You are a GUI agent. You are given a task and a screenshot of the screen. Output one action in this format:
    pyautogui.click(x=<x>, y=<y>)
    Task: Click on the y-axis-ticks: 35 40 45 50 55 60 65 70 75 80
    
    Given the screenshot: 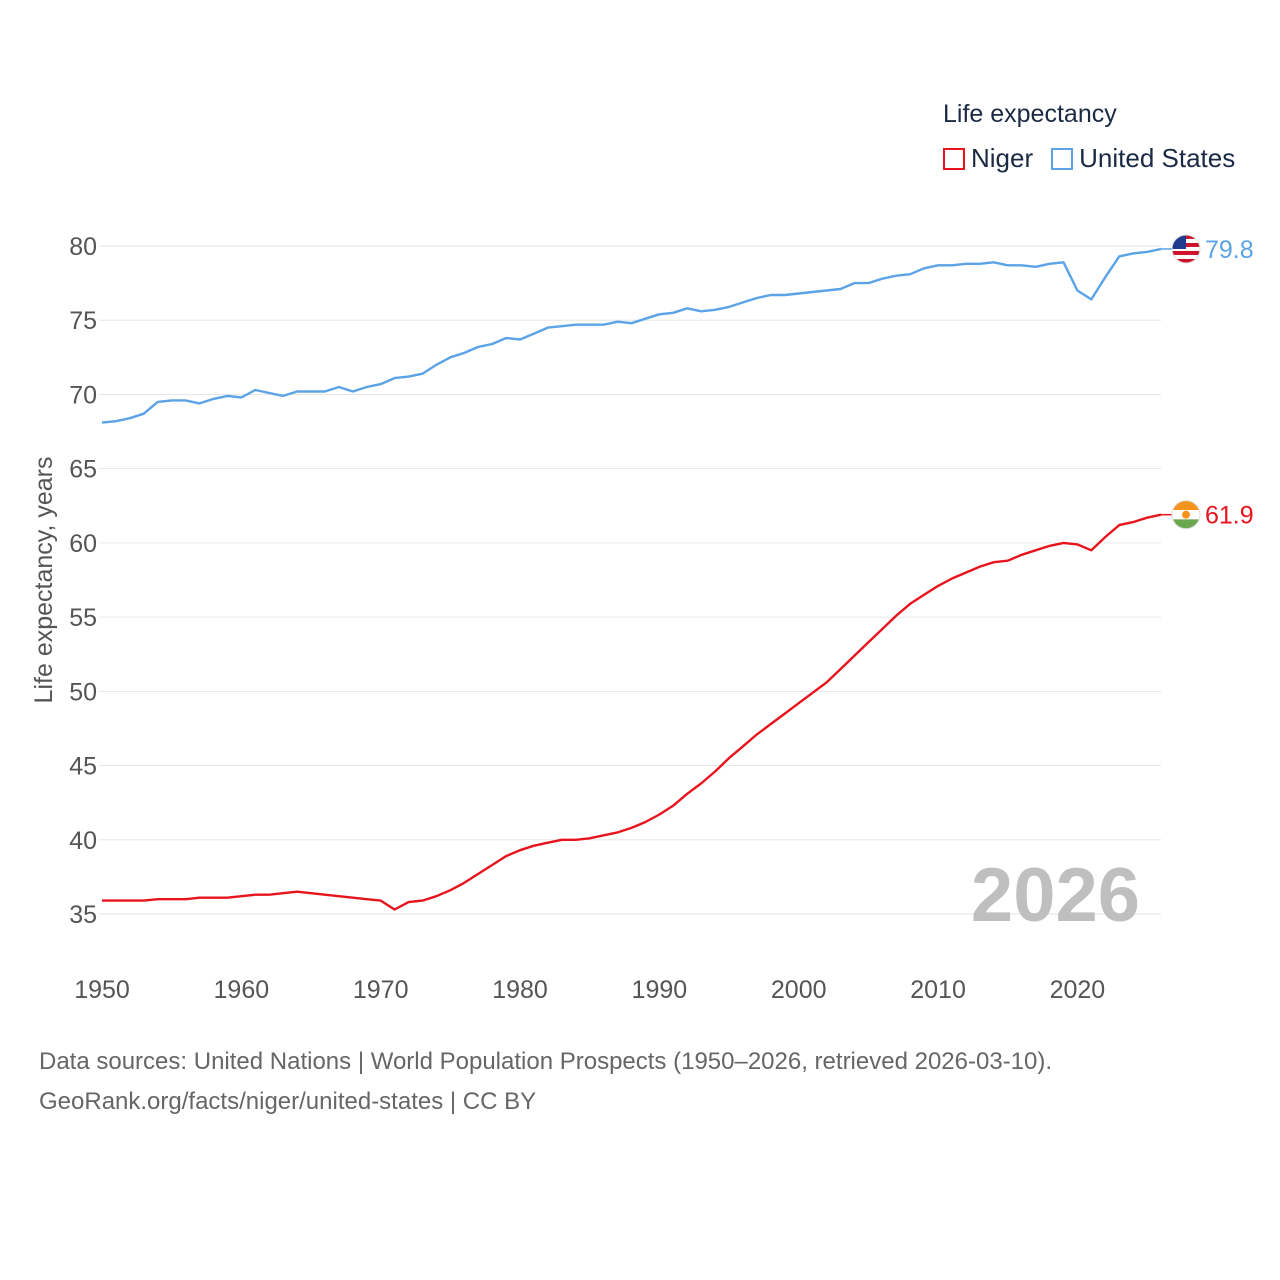 What is the action you would take?
    pyautogui.click(x=83, y=581)
    